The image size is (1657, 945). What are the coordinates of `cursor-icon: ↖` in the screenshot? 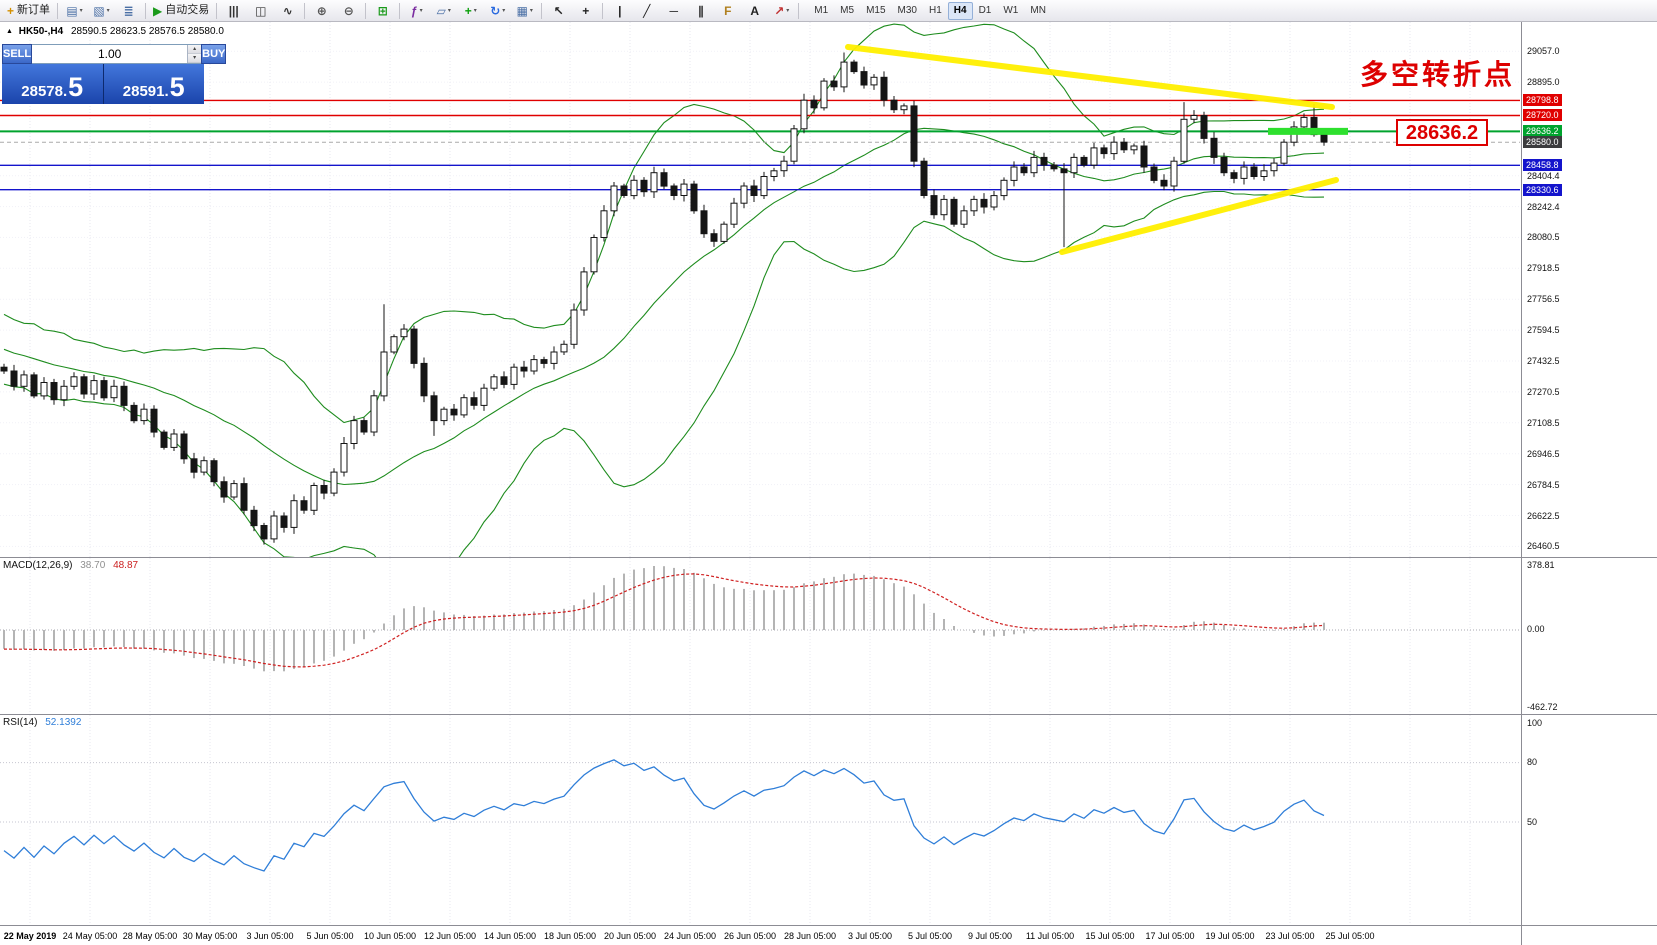 It's located at (558, 10).